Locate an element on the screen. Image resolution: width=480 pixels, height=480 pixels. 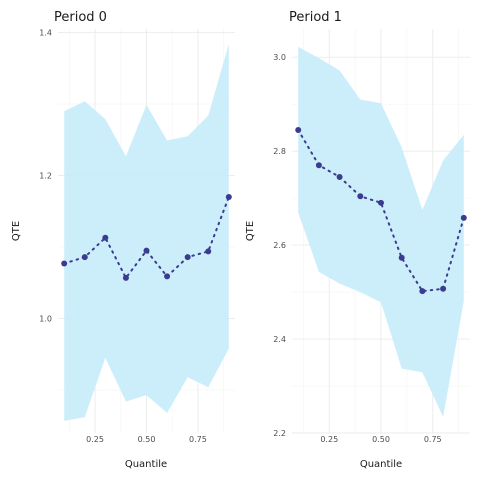
y-tick-label: 2.4 is located at coordinates (279, 339).